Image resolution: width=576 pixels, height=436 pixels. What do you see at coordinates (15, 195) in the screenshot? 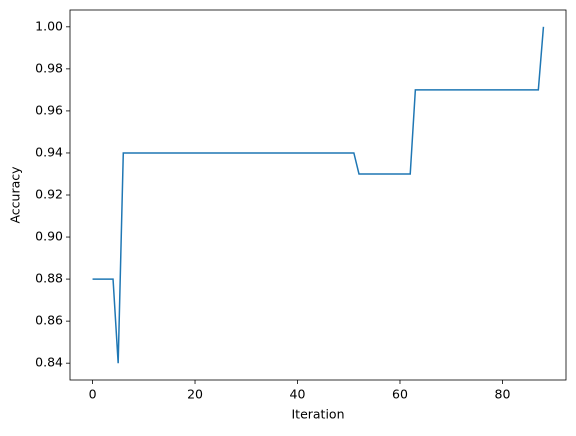
I see `y-axis-label: Accuracy` at bounding box center [15, 195].